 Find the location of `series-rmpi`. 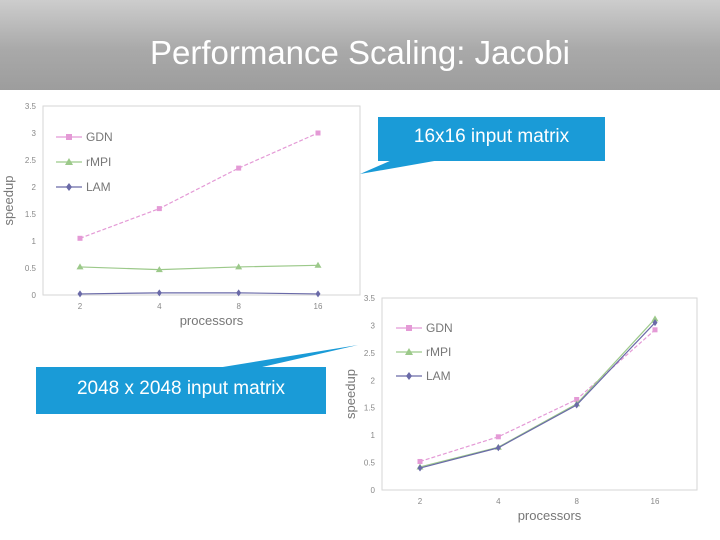

series-rmpi is located at coordinates (199, 267).